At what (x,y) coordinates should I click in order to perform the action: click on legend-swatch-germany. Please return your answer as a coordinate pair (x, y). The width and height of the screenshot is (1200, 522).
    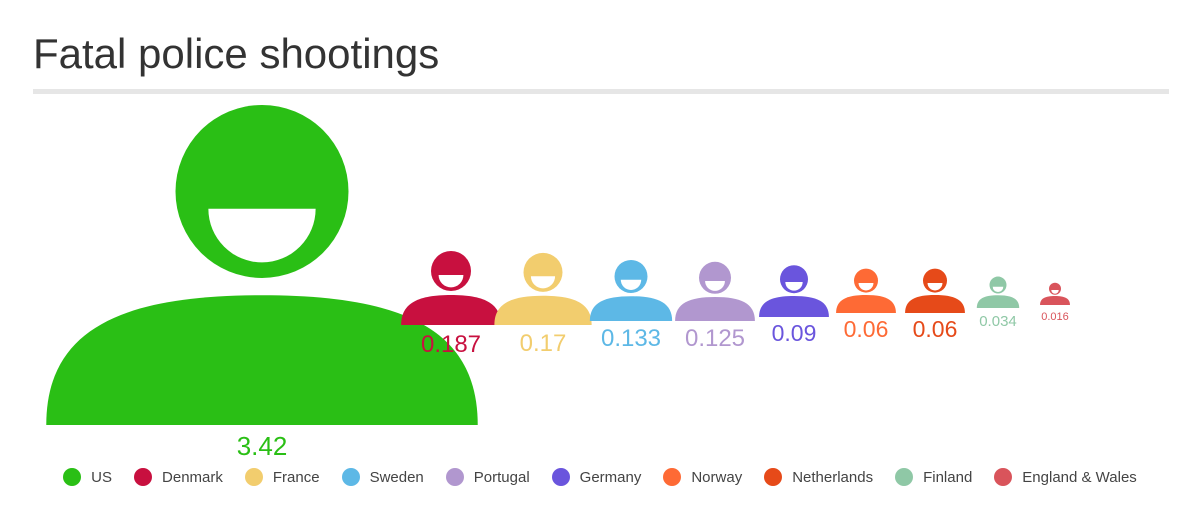
    Looking at the image, I should click on (560, 477).